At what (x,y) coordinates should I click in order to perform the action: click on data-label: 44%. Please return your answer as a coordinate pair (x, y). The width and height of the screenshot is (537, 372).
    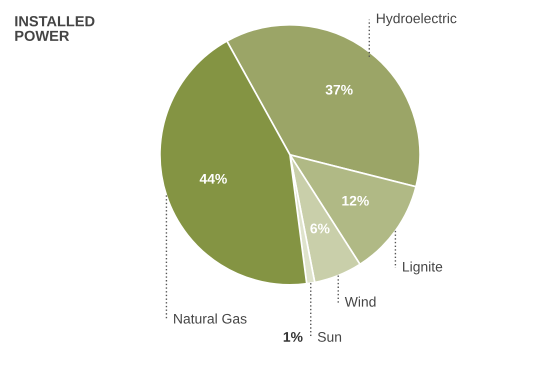
    Looking at the image, I should click on (213, 179).